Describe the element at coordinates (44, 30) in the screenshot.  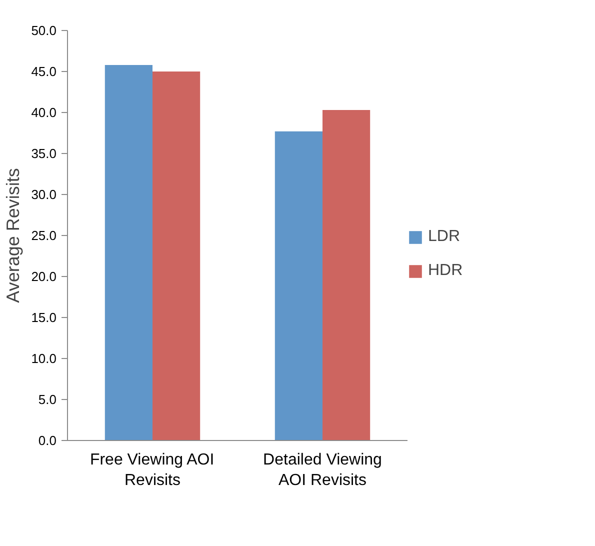
I see `y-tick-label: 50.0` at that location.